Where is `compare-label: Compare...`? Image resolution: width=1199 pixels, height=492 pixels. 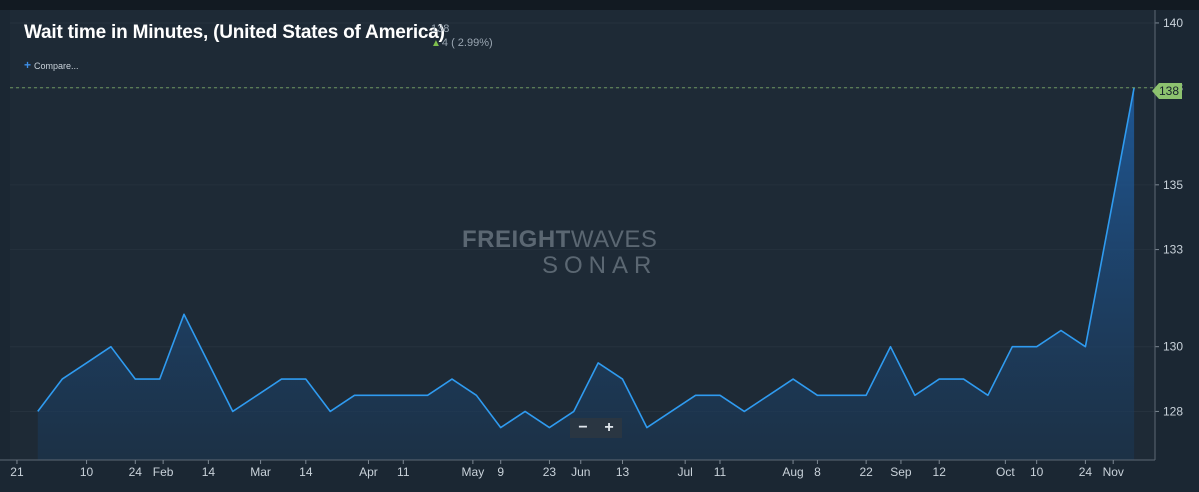
compare-label: Compare... is located at coordinates (56, 66).